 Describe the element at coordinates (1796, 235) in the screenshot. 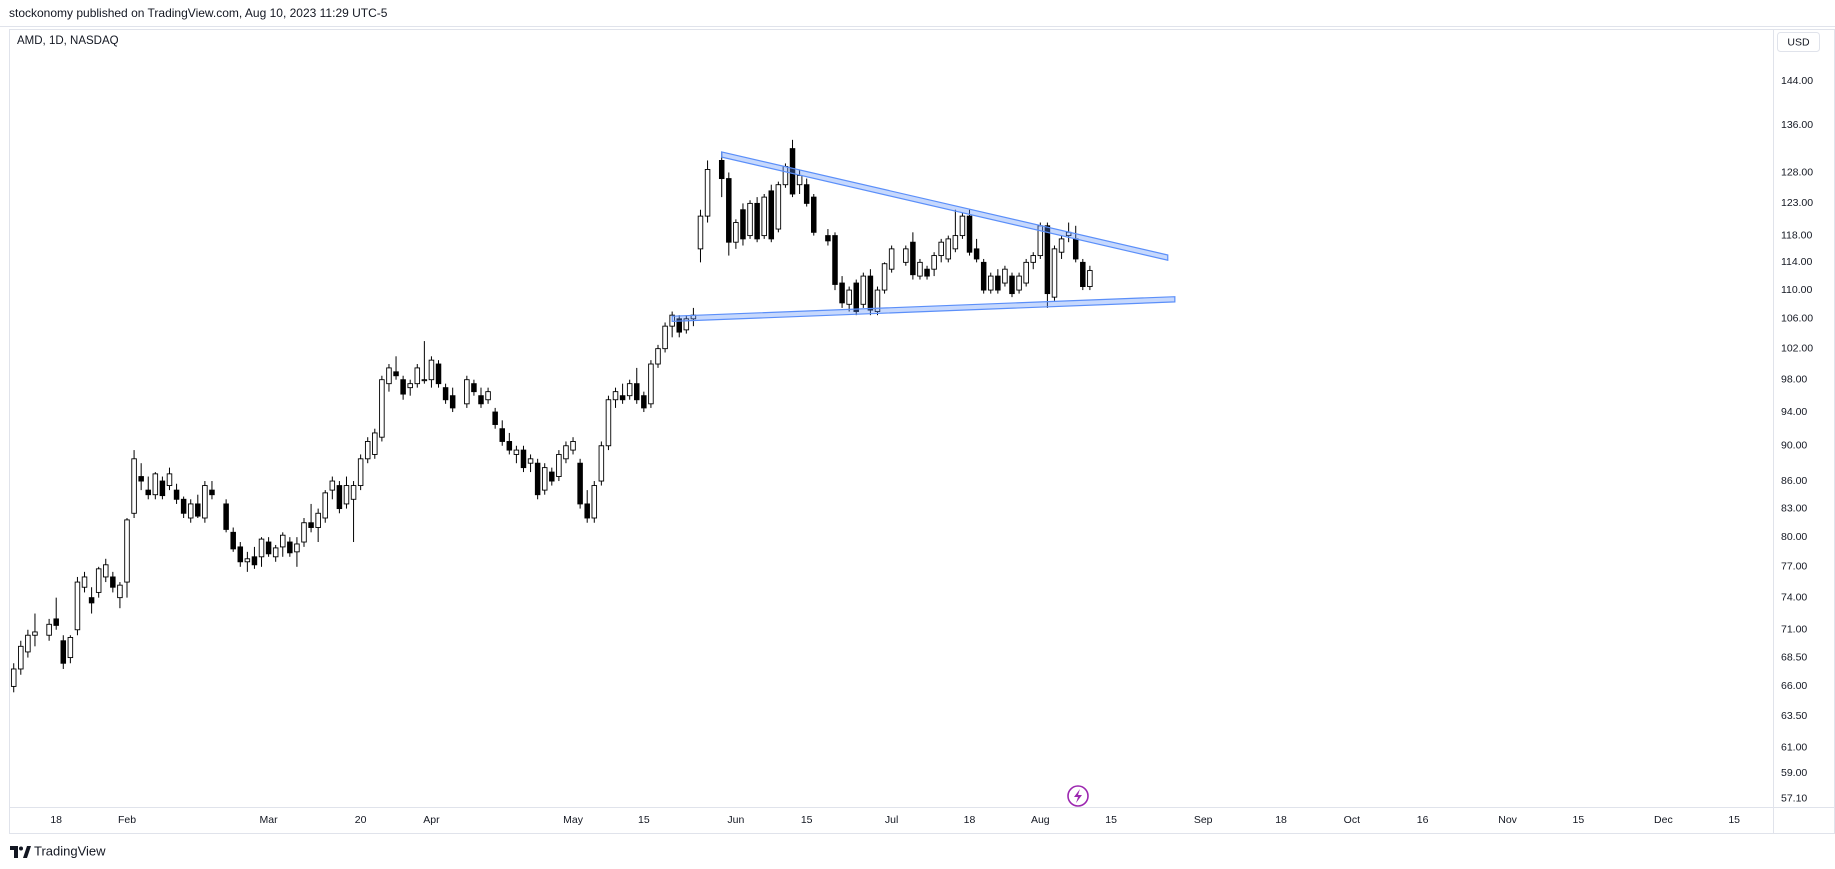

I see `y-tick-label: 118.00` at that location.